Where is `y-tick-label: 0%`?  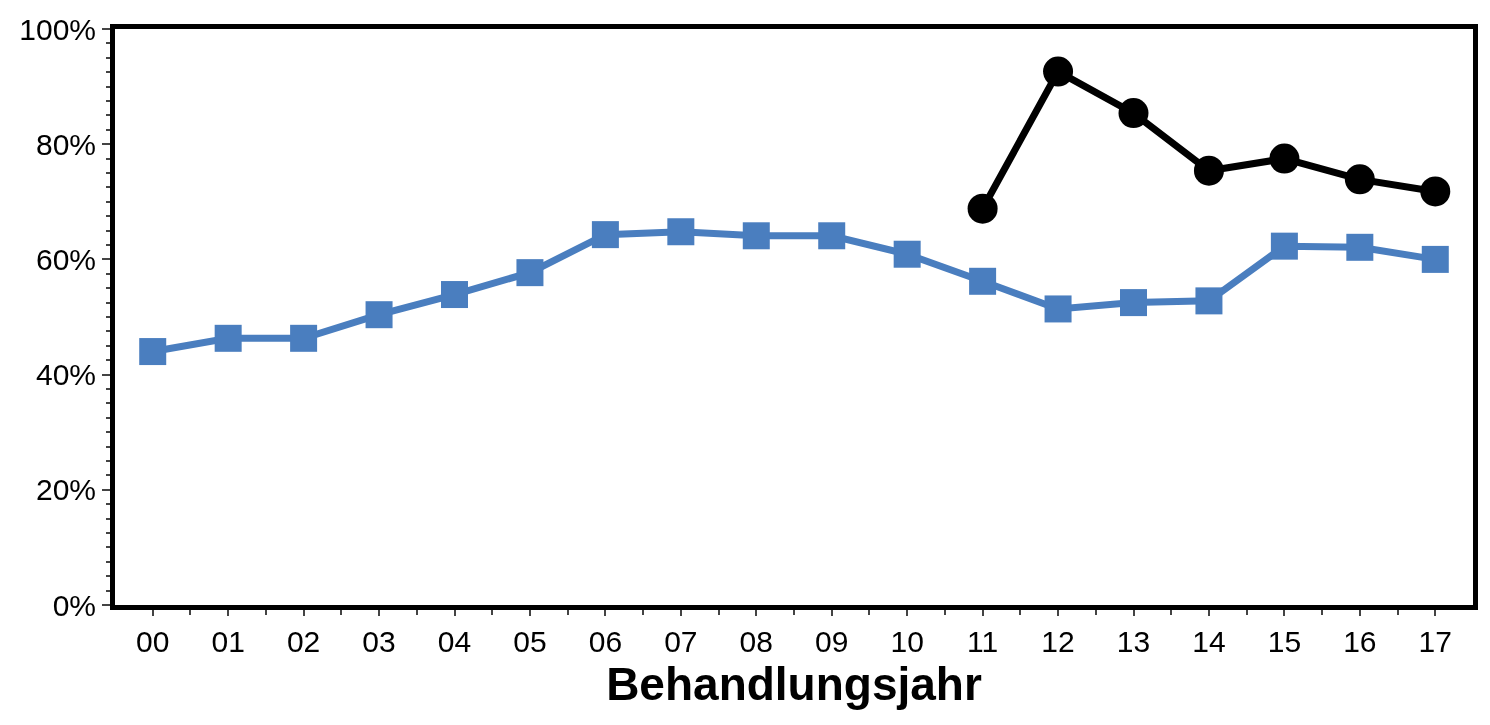
y-tick-label: 0% is located at coordinates (74, 605).